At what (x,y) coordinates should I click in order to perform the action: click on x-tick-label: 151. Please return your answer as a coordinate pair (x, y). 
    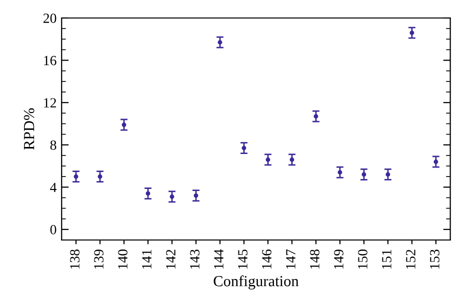
    Looking at the image, I should click on (387, 259).